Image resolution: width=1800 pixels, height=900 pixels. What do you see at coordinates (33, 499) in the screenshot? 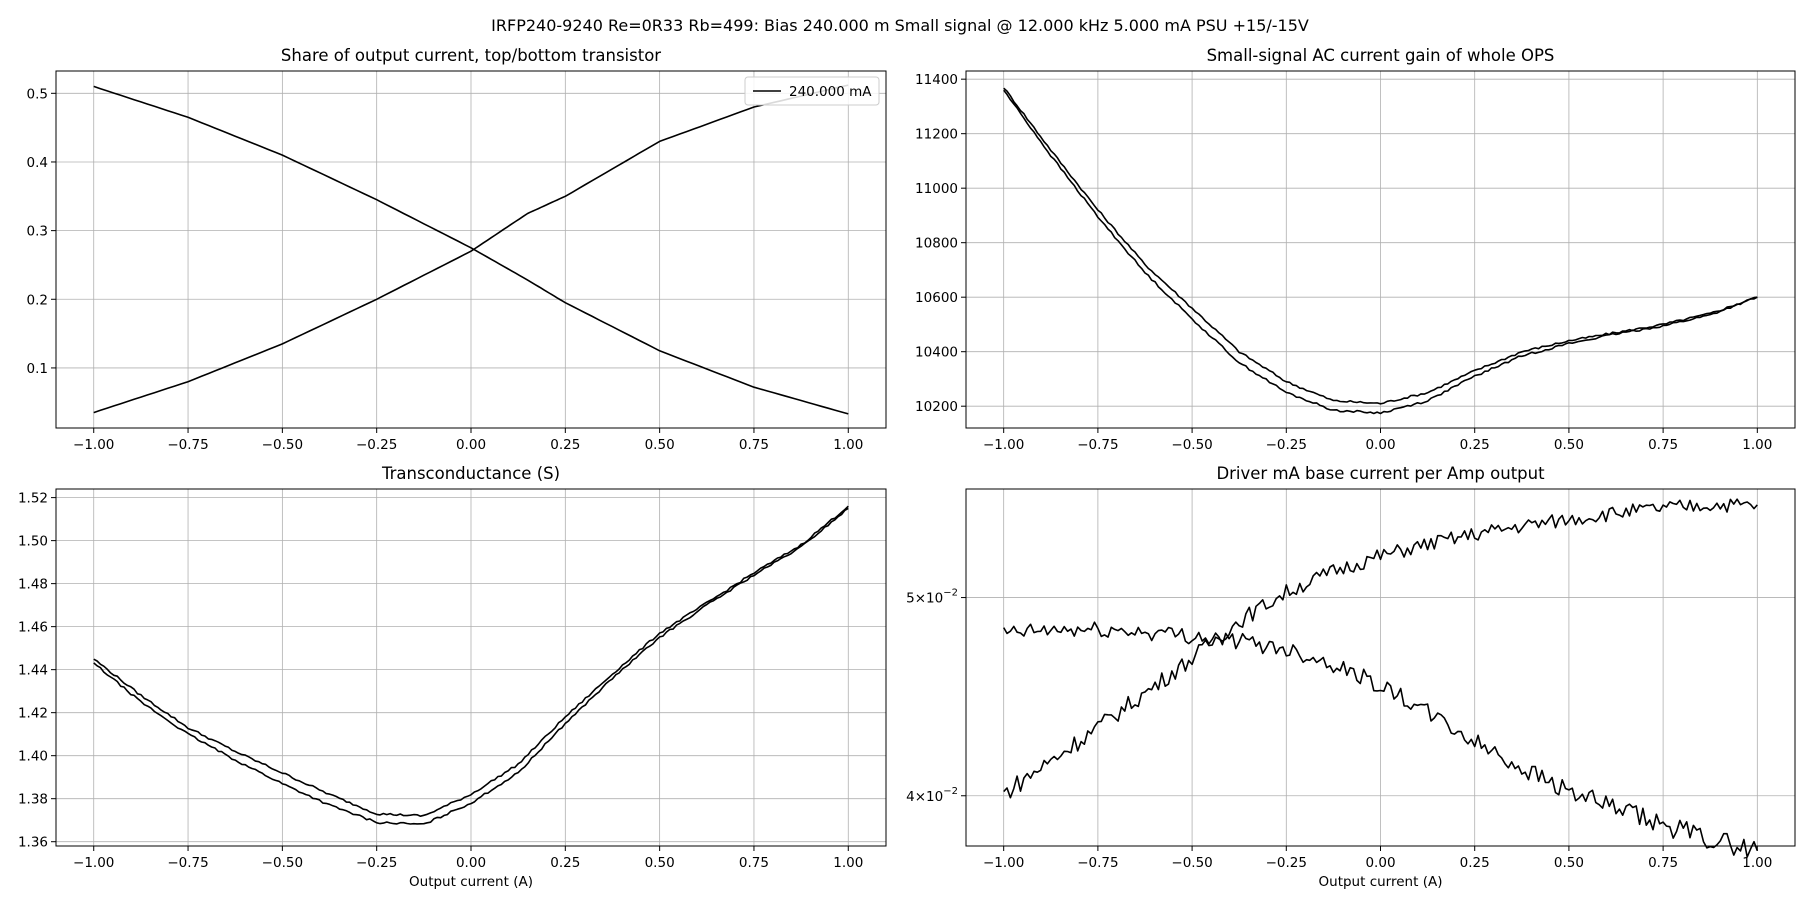
I see `y-tick-label: 1.52` at bounding box center [33, 499].